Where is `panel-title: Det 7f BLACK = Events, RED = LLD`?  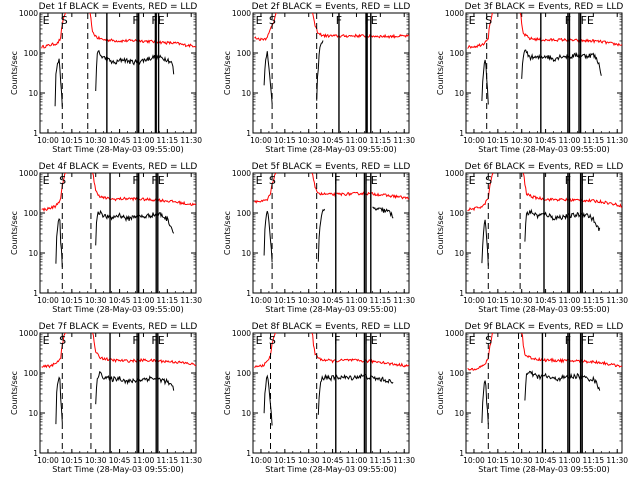 panel-title: Det 7f BLACK = Events, RED = LLD is located at coordinates (118, 327).